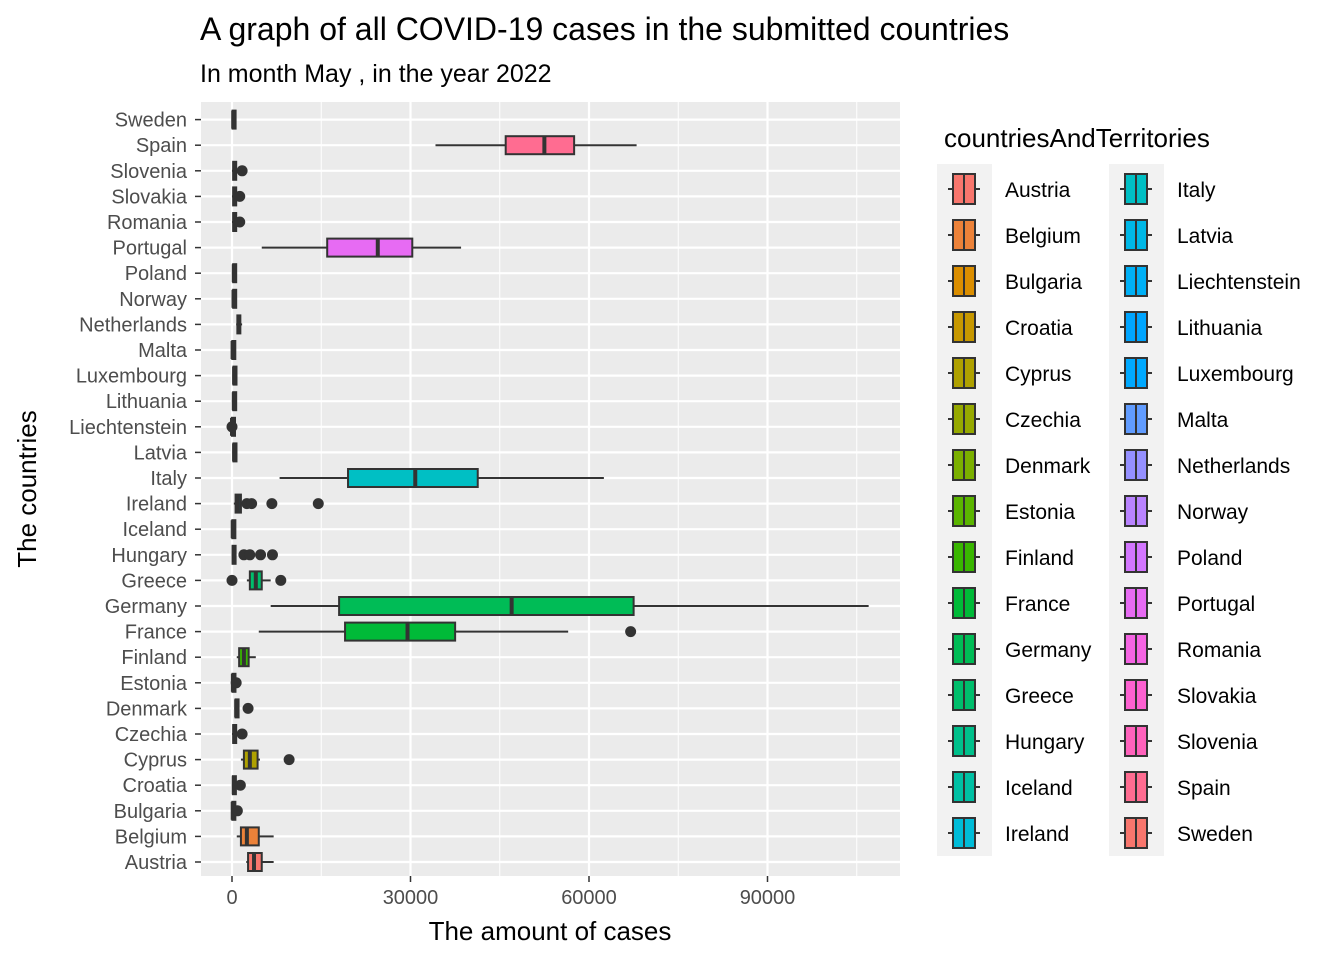 This screenshot has height=960, width=1344. I want to click on legend-label: Luxembourg, so click(1235, 374).